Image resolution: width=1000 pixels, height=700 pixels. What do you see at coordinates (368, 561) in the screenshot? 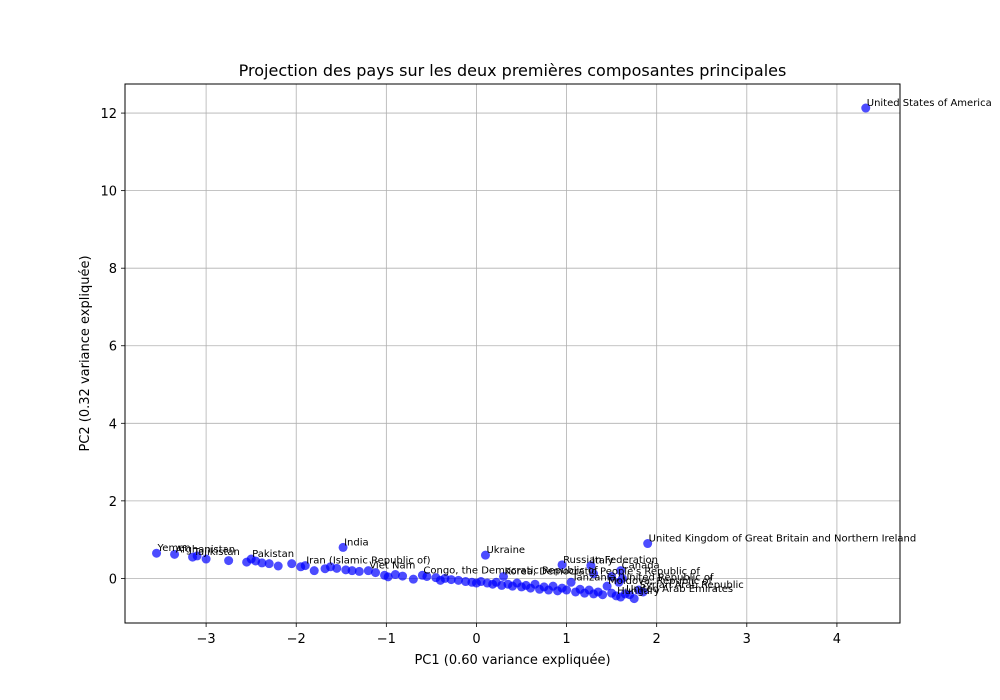
I see `point-label: Iran (Islamic Republic of)` at bounding box center [368, 561].